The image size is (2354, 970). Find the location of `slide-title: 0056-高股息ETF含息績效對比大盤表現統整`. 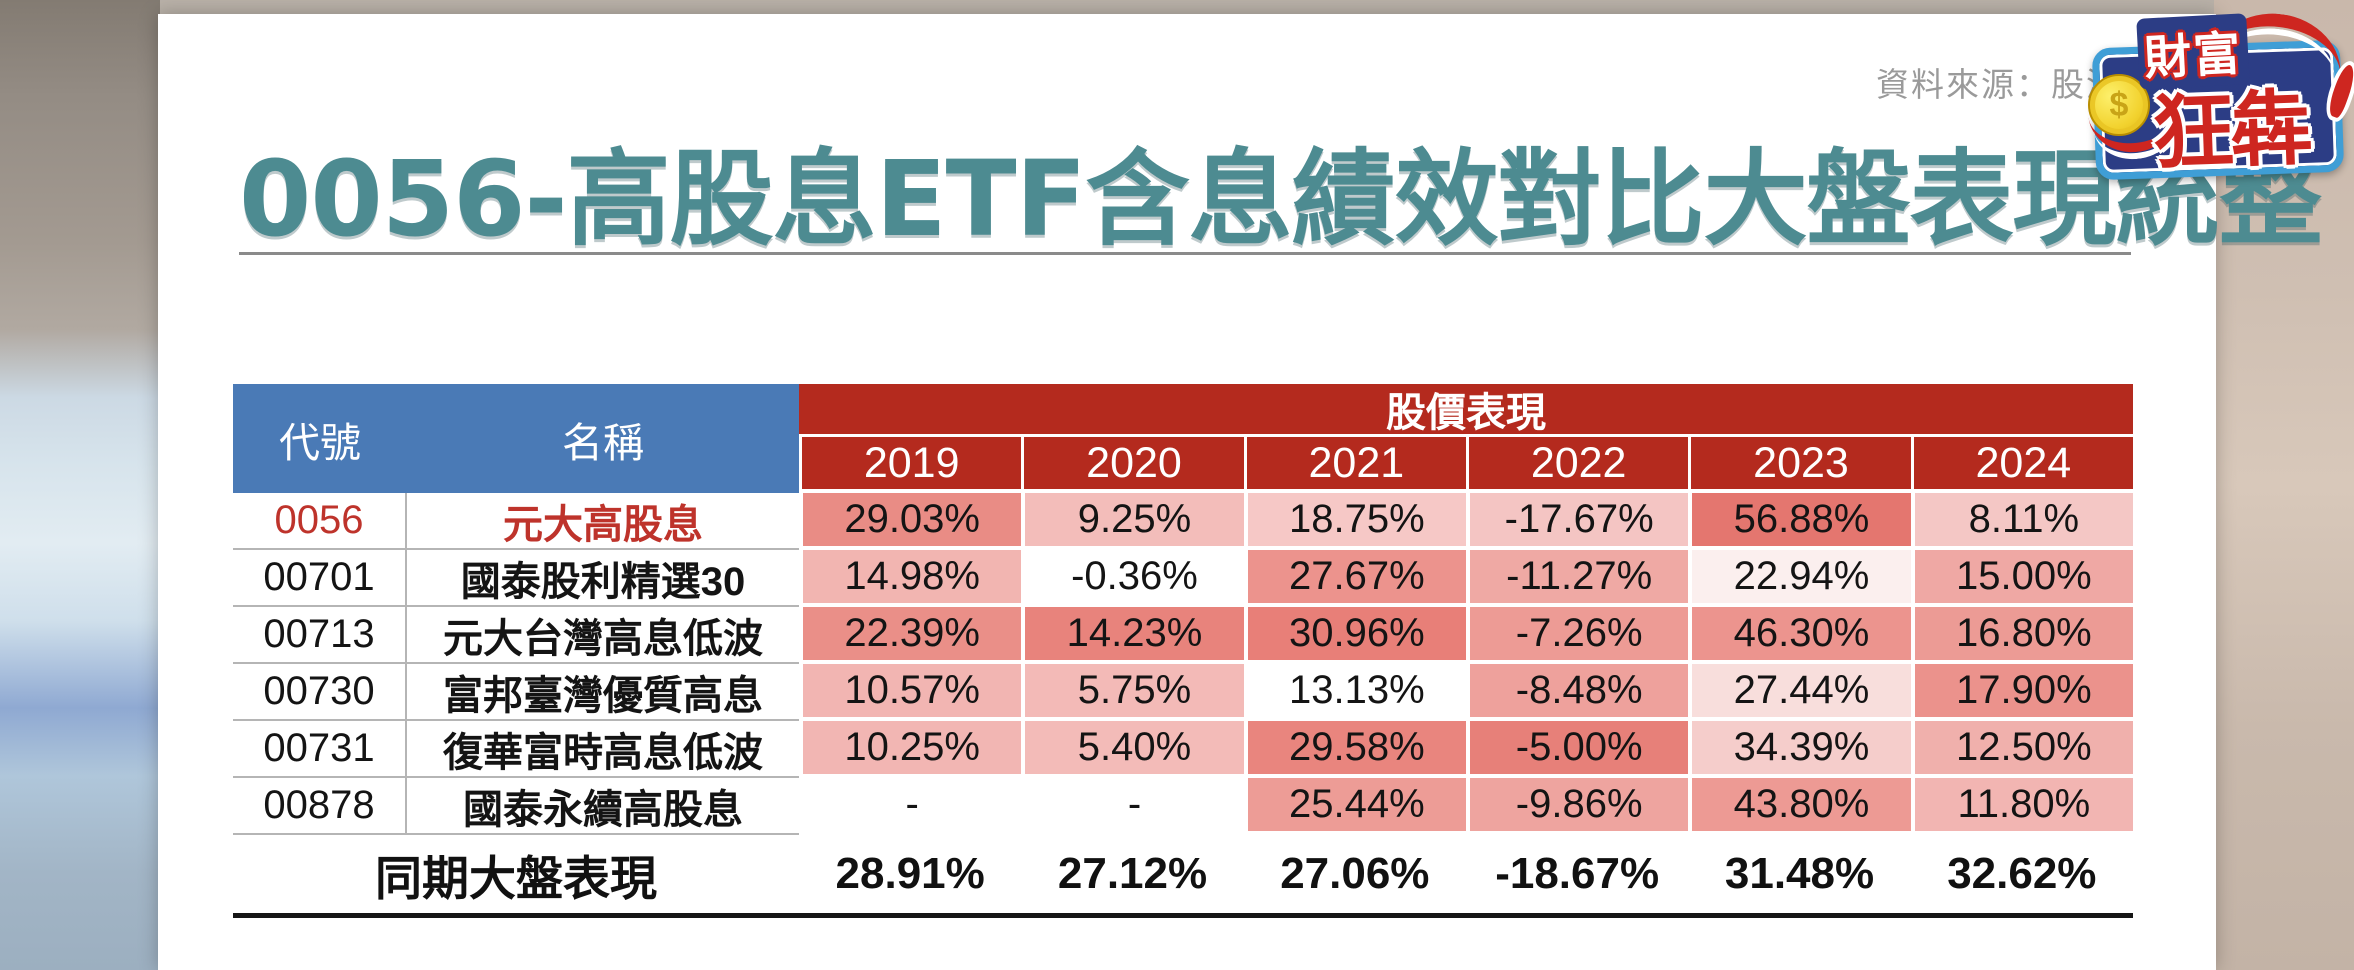

slide-title: 0056-高股息ETF含息績效對比大盤表現統整 is located at coordinates (1281, 199).